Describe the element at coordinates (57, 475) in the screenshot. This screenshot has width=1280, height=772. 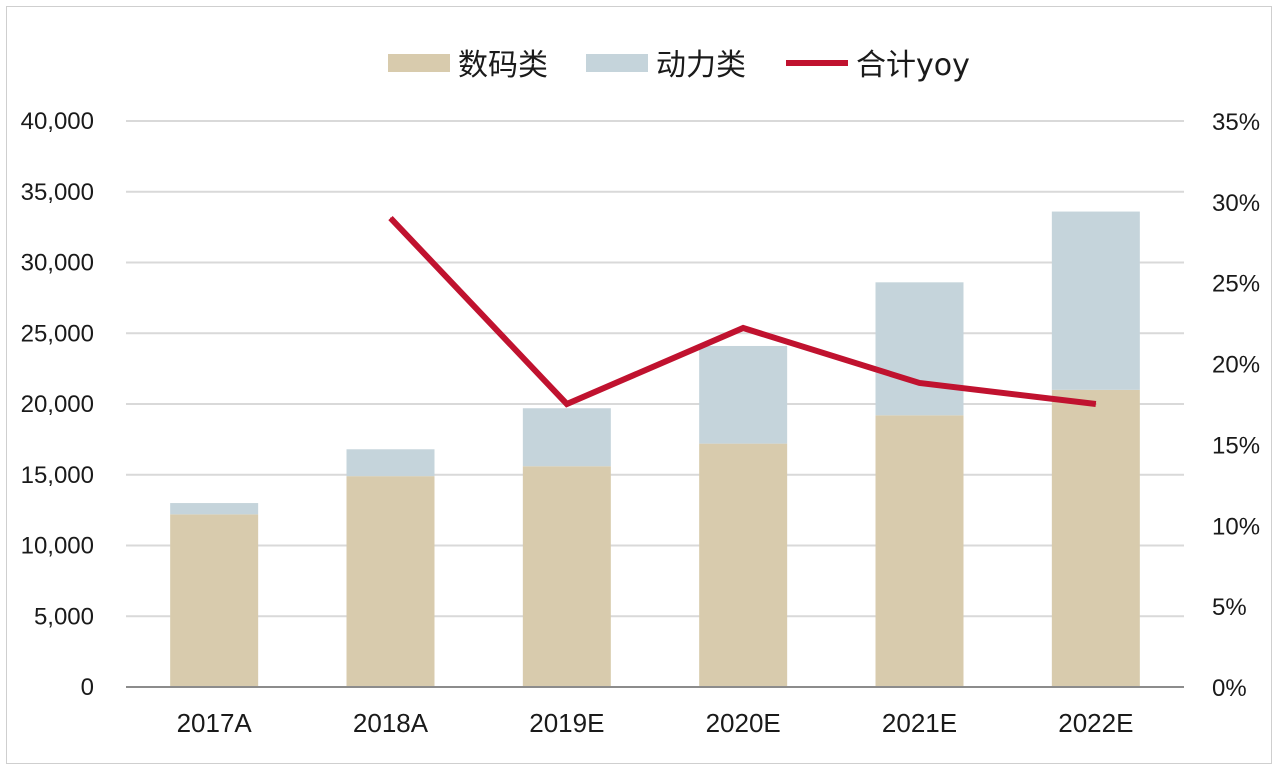
I see `left-tick-label: 15,000` at that location.